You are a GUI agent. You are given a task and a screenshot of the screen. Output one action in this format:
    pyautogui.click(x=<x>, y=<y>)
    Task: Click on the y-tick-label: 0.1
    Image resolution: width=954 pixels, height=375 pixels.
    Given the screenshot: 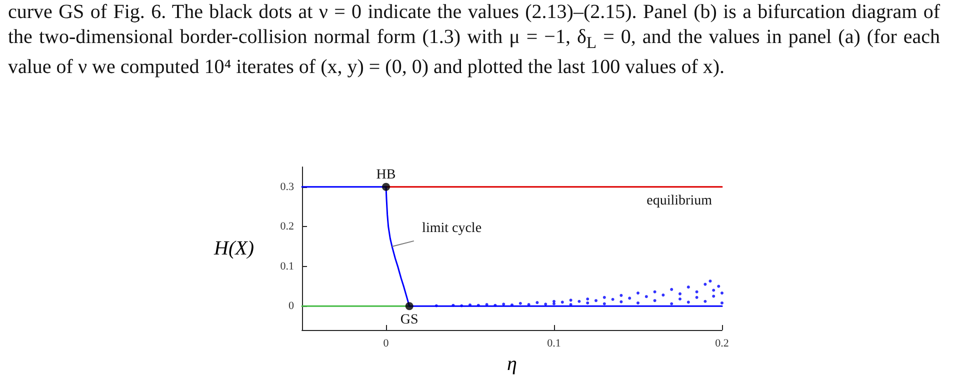 What is the action you would take?
    pyautogui.click(x=287, y=266)
    